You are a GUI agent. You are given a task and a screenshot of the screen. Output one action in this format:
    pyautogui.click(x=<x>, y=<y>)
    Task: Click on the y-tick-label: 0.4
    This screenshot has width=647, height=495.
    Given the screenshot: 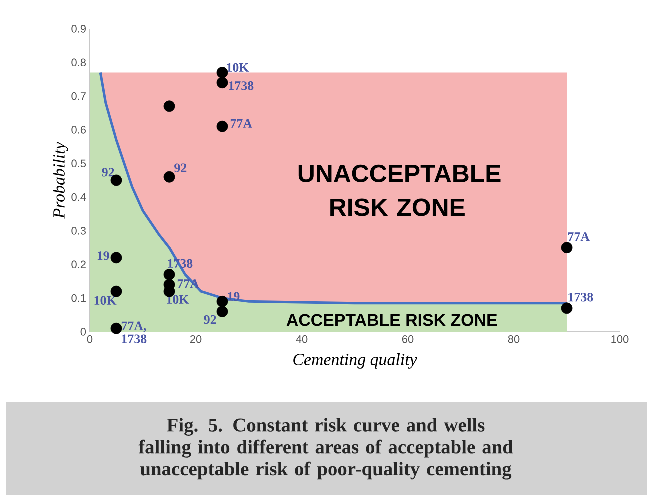 What is the action you would take?
    pyautogui.click(x=79, y=197)
    